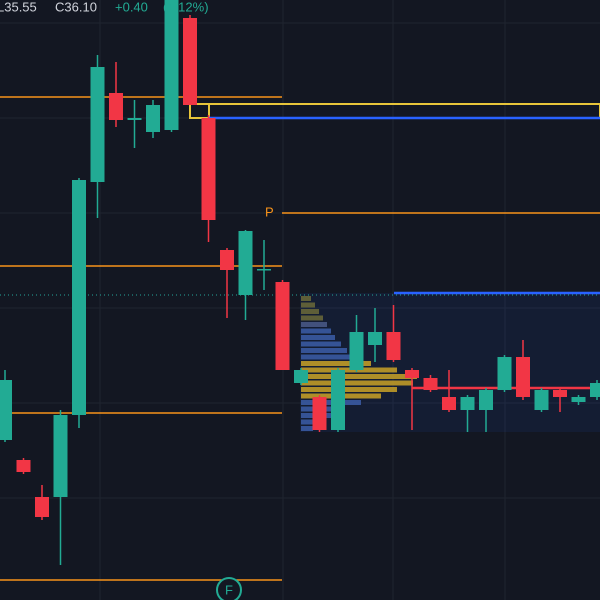 The width and height of the screenshot is (600, 600). What do you see at coordinates (269, 211) in the screenshot?
I see `level-label: P` at bounding box center [269, 211].